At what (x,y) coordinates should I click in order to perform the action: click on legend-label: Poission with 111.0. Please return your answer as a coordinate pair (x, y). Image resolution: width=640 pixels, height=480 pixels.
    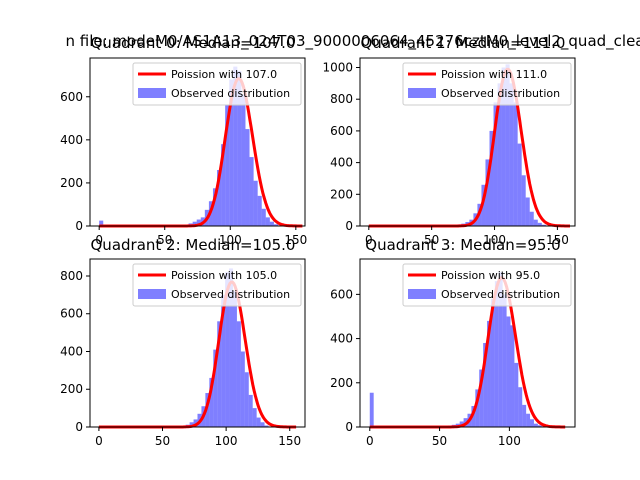
    Looking at the image, I should click on (494, 74).